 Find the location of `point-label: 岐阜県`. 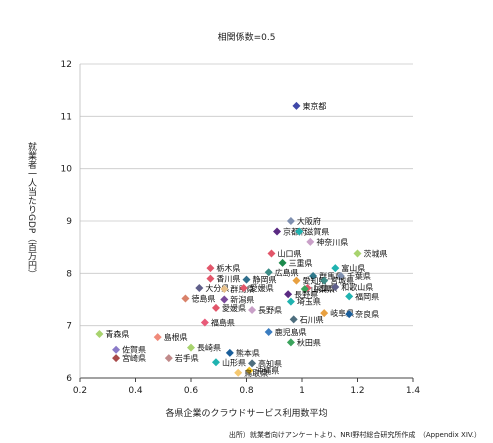

point-label: 岐阜県 is located at coordinates (342, 313).